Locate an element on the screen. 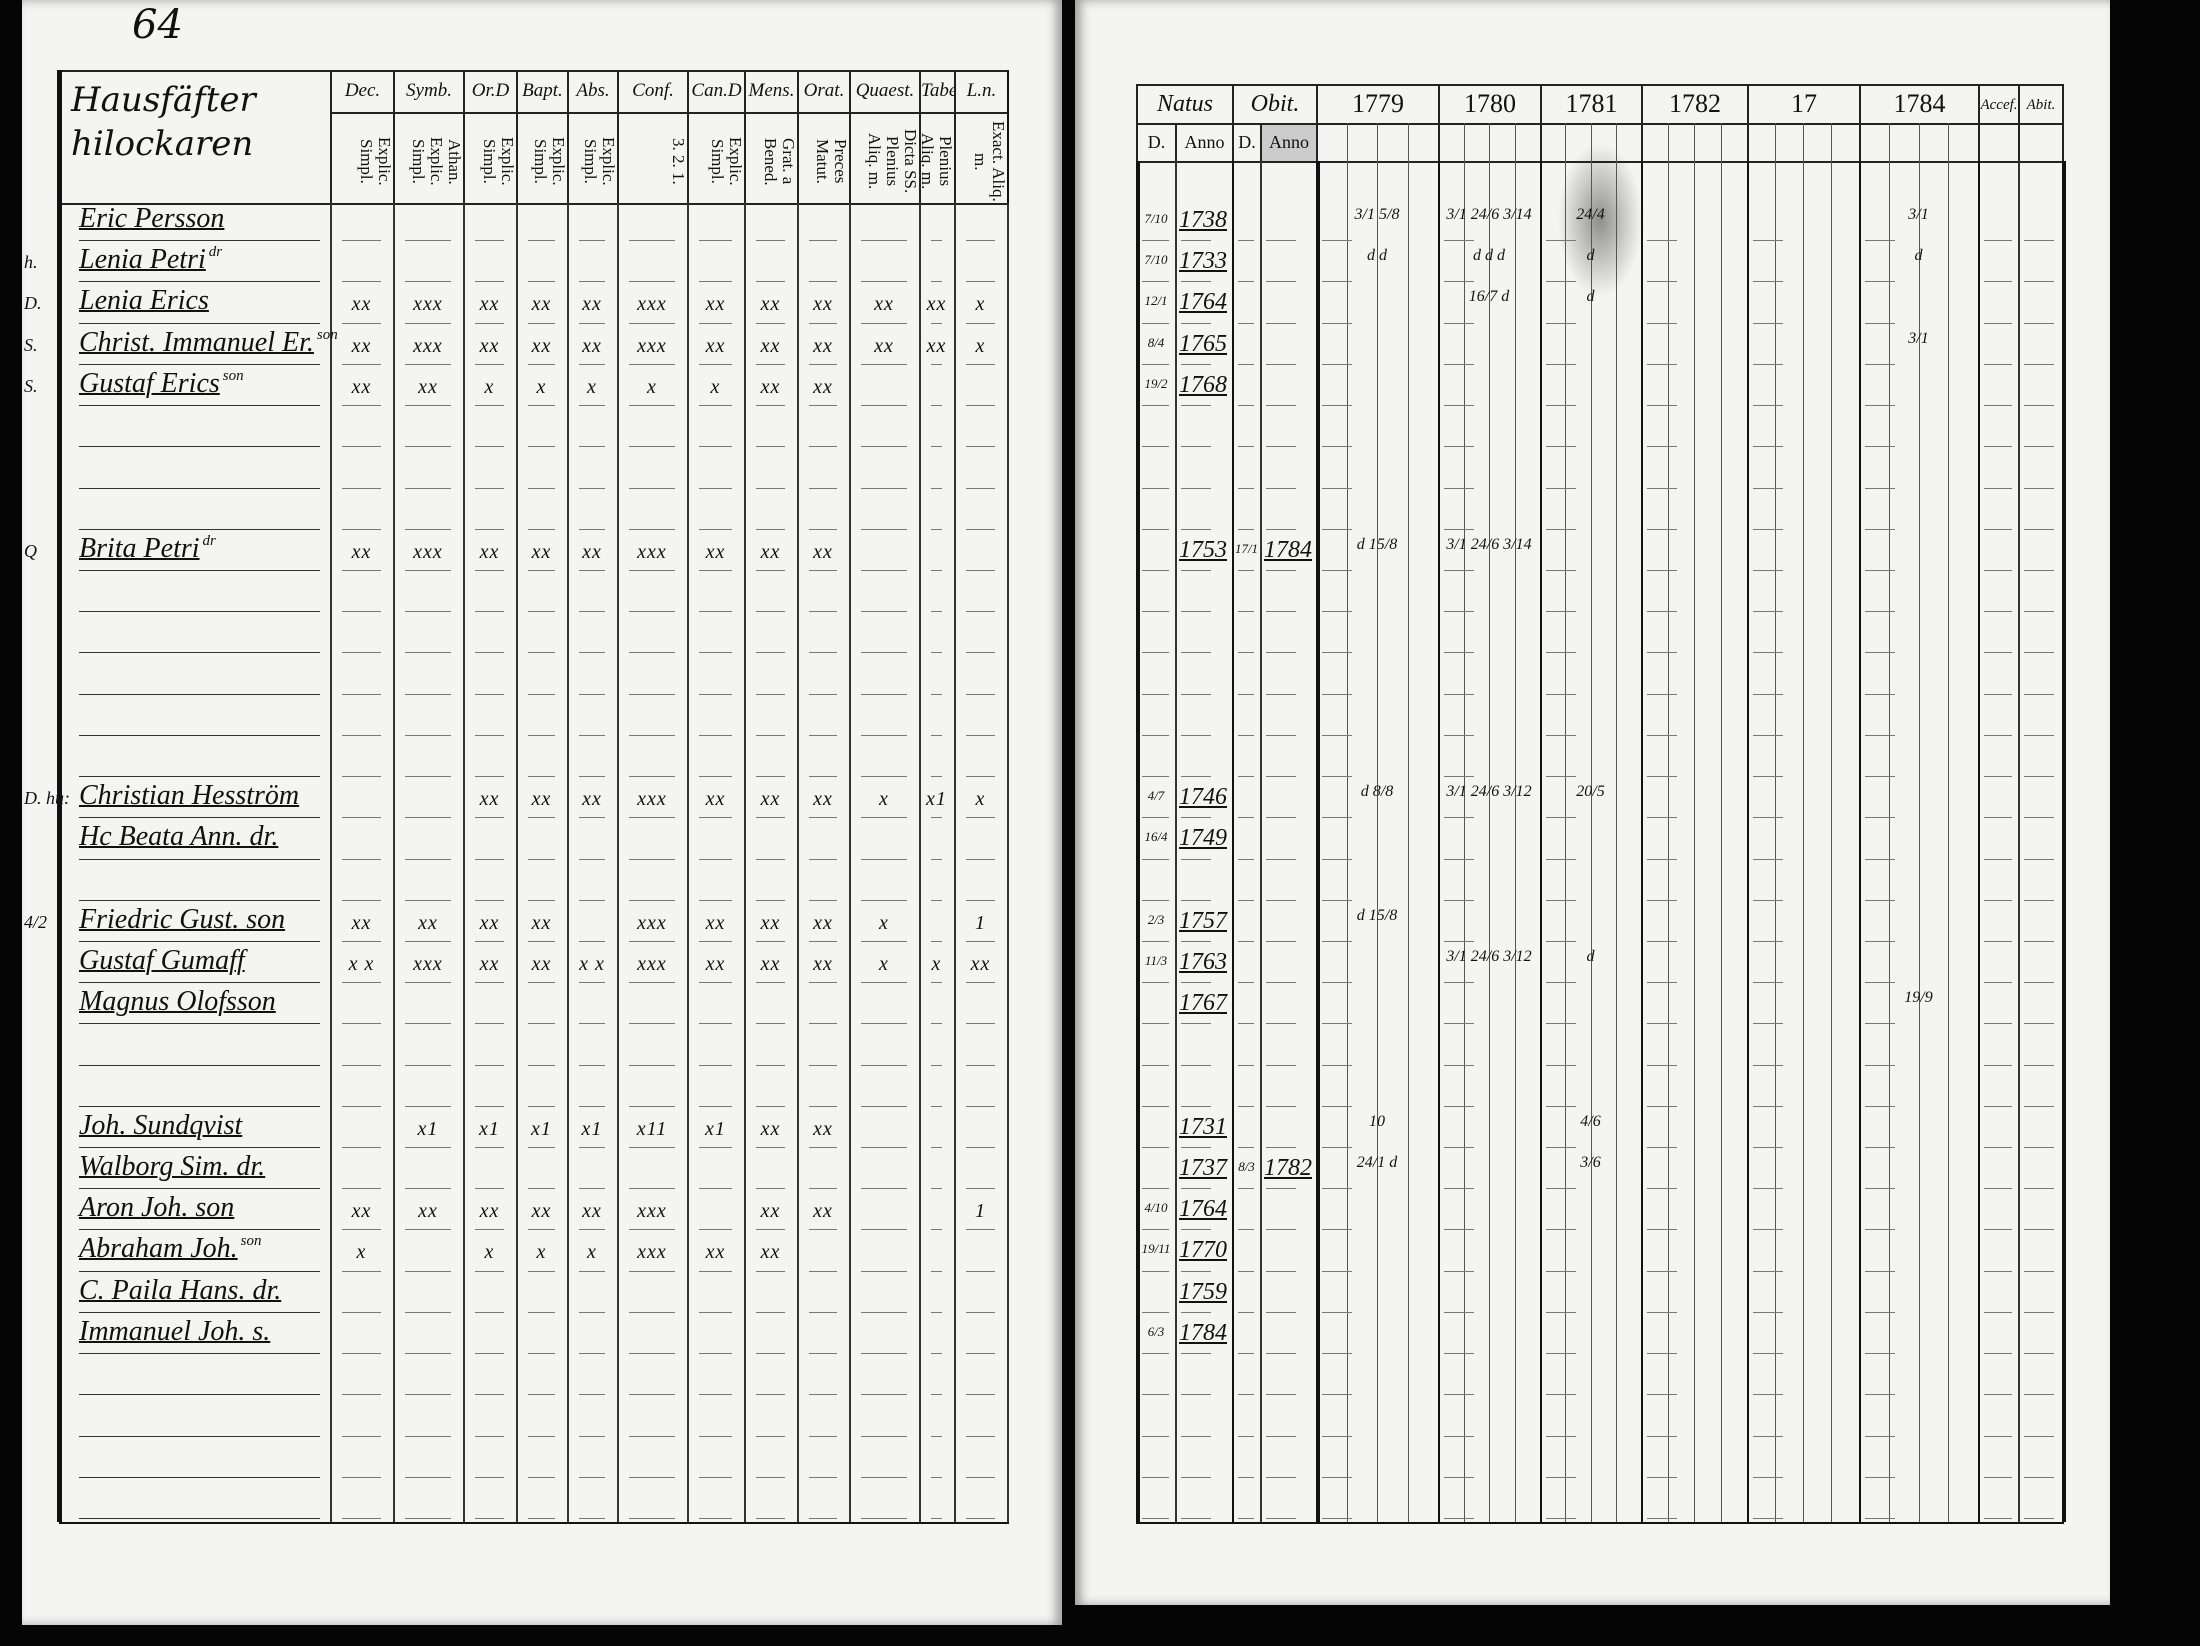 Image resolution: width=2200 pixels, height=1646 pixels. birth-day: 4/7 is located at coordinates (1156, 796).